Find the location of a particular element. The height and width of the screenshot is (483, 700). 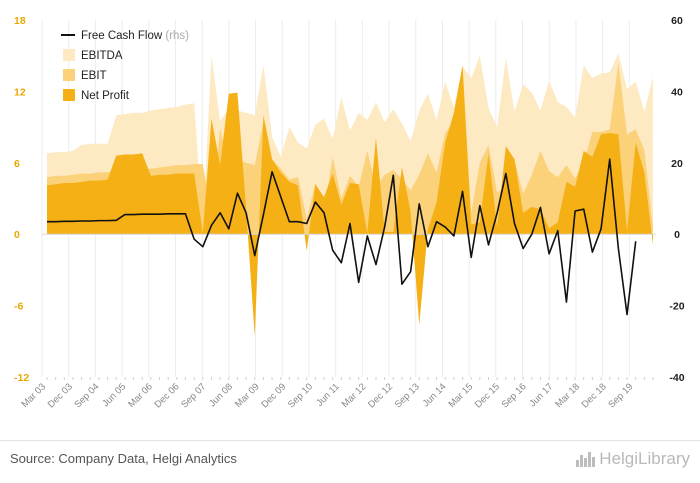

legend-label-net-profit: Net Profit is located at coordinates (105, 96).